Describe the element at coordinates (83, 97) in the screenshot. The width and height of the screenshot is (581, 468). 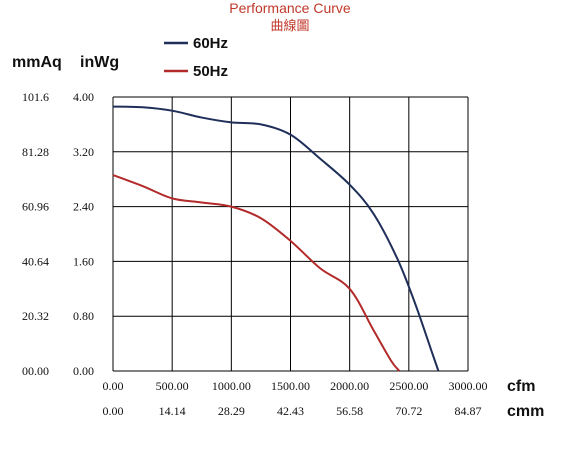
I see `y-tick-label-inwg: 4.00` at that location.